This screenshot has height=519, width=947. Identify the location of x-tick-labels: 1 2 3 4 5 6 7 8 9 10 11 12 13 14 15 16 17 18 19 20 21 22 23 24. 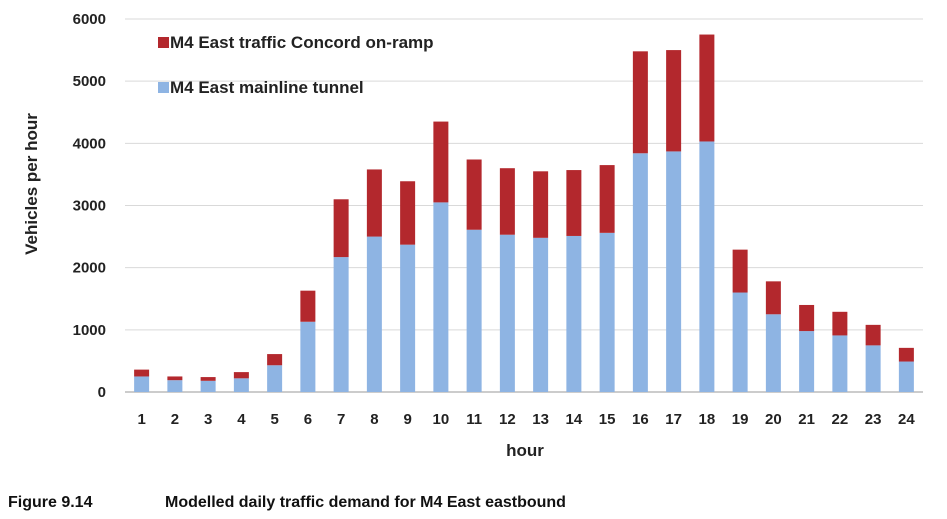
(526, 419).